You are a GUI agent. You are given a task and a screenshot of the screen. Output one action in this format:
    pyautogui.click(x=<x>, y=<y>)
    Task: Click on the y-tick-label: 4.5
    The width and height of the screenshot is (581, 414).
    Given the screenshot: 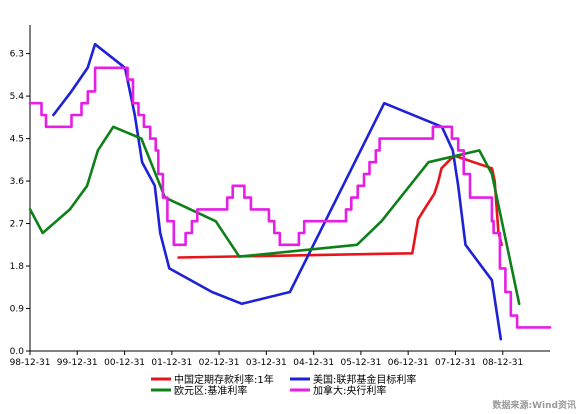 What is the action you would take?
    pyautogui.click(x=17, y=140)
    